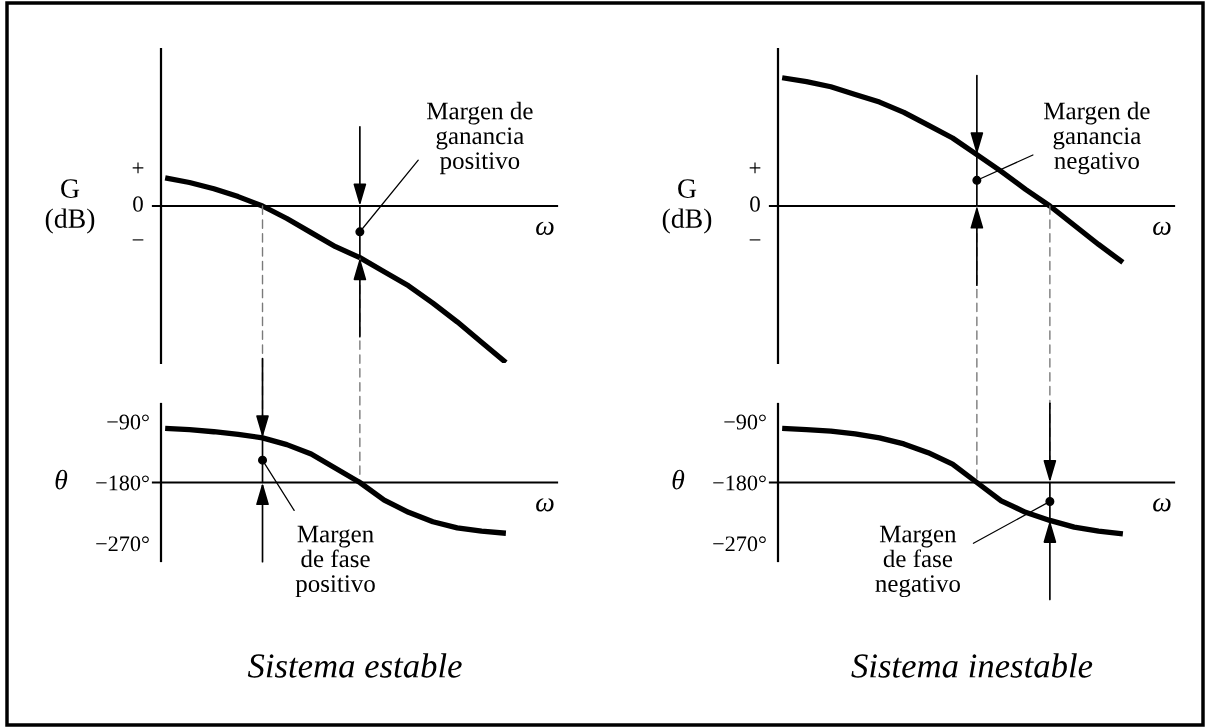 This screenshot has height=728, width=1205. Describe the element at coordinates (335, 561) in the screenshot. I see `annotation: Margen de fase positivo` at that location.